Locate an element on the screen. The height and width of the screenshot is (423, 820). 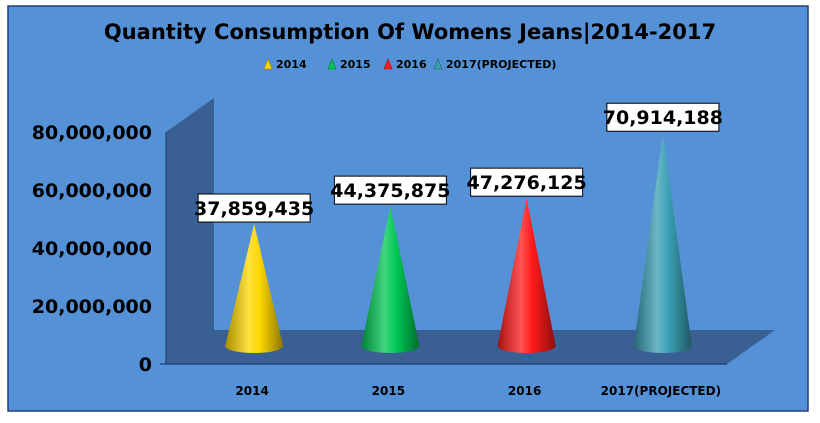
chart-side-wall is located at coordinates (190, 231).